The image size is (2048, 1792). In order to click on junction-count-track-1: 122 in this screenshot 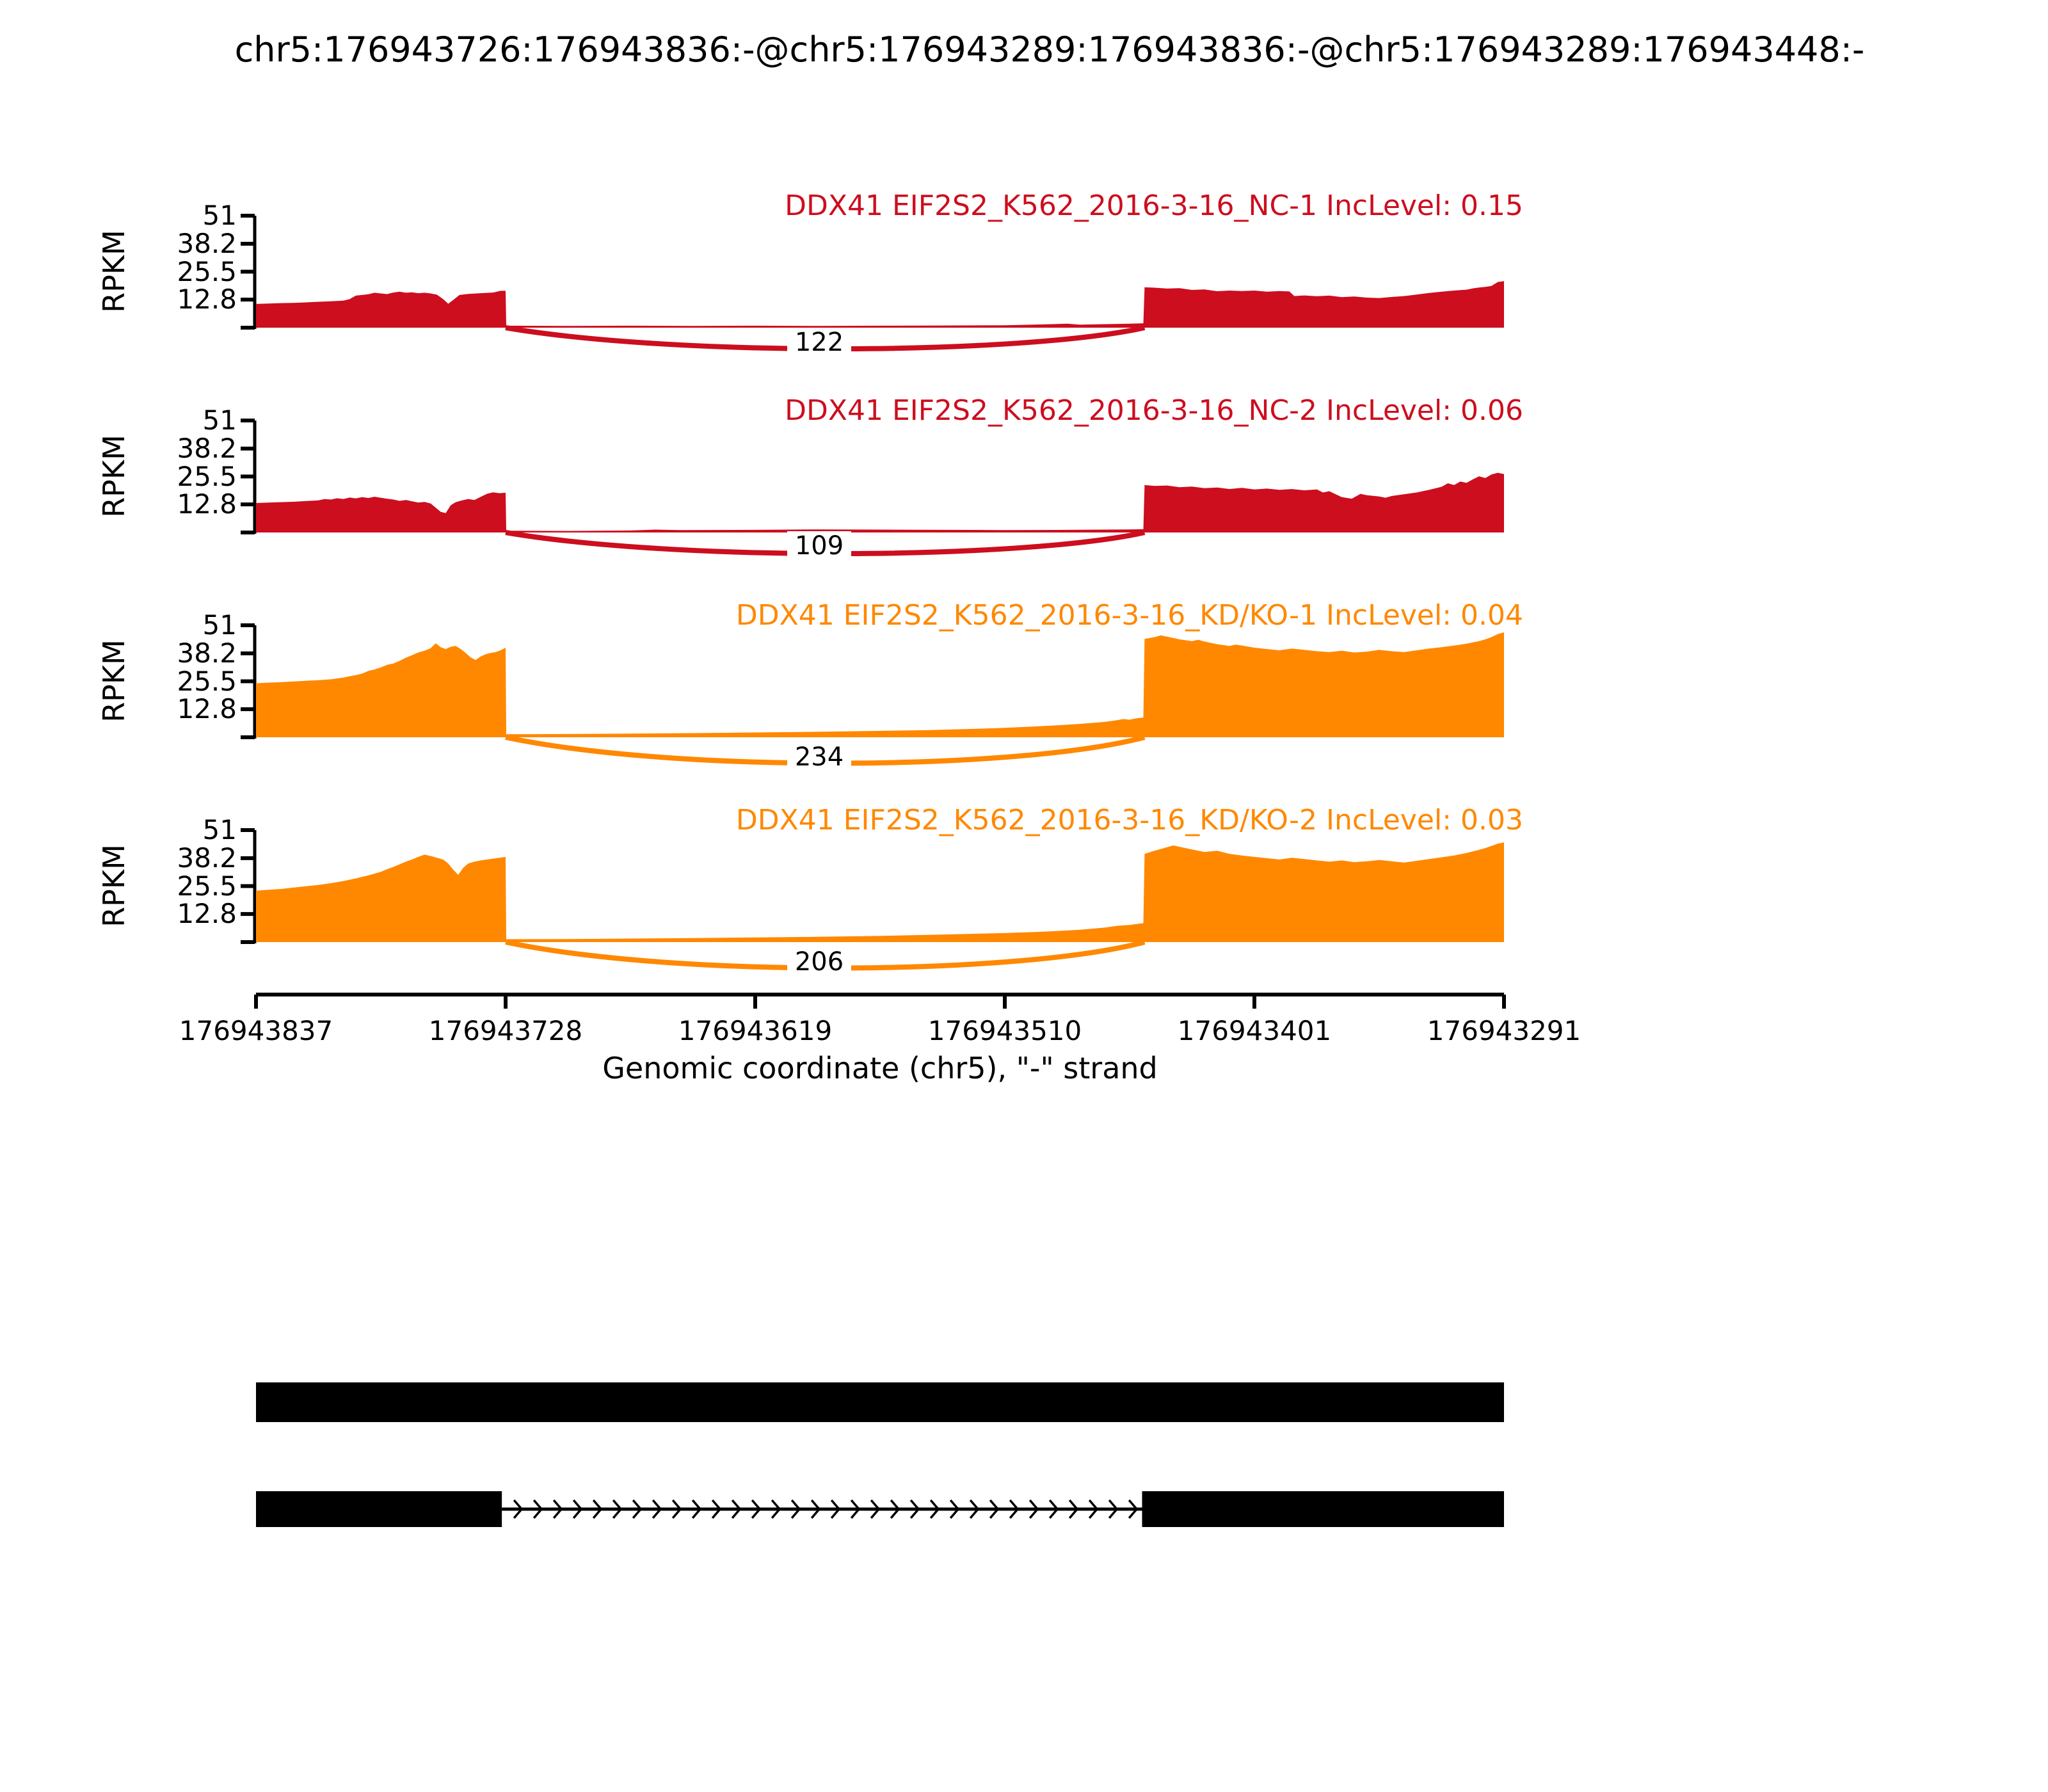, I will do `click(819, 342)`.